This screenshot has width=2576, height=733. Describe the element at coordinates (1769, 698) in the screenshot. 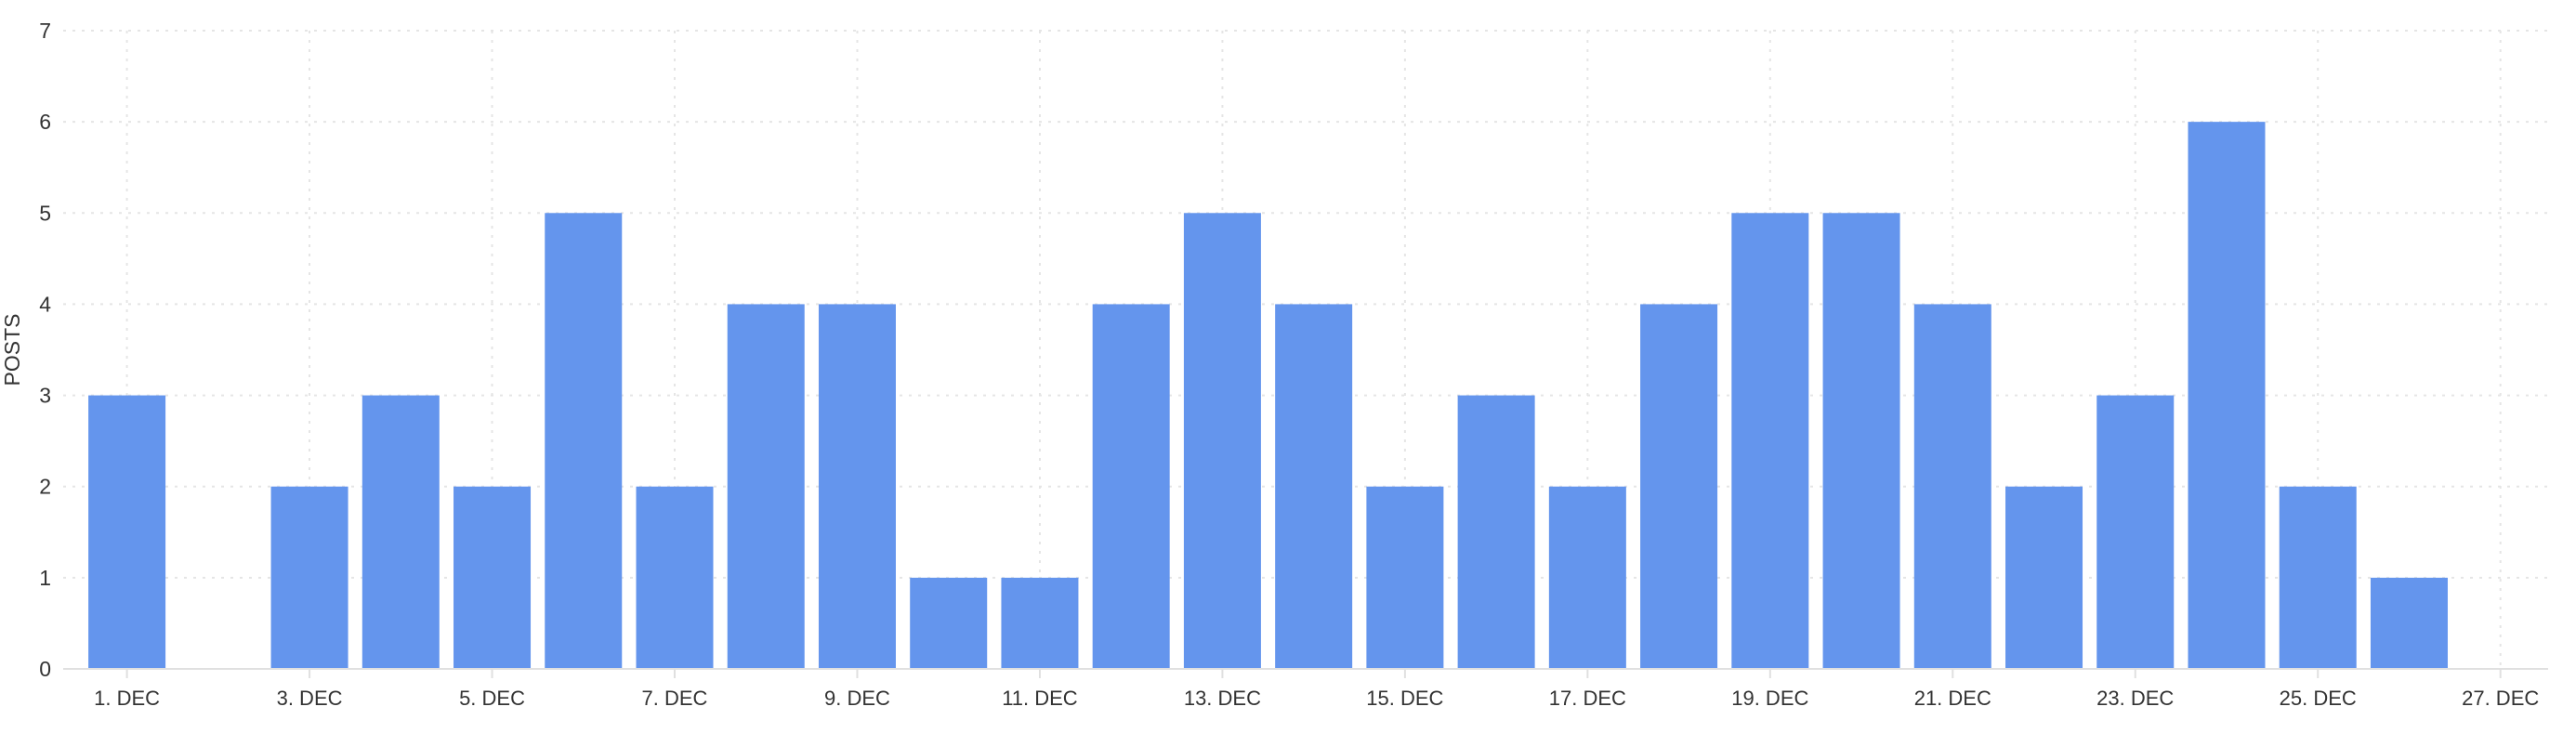

I see `x-tick-label: 19. DEC` at that location.